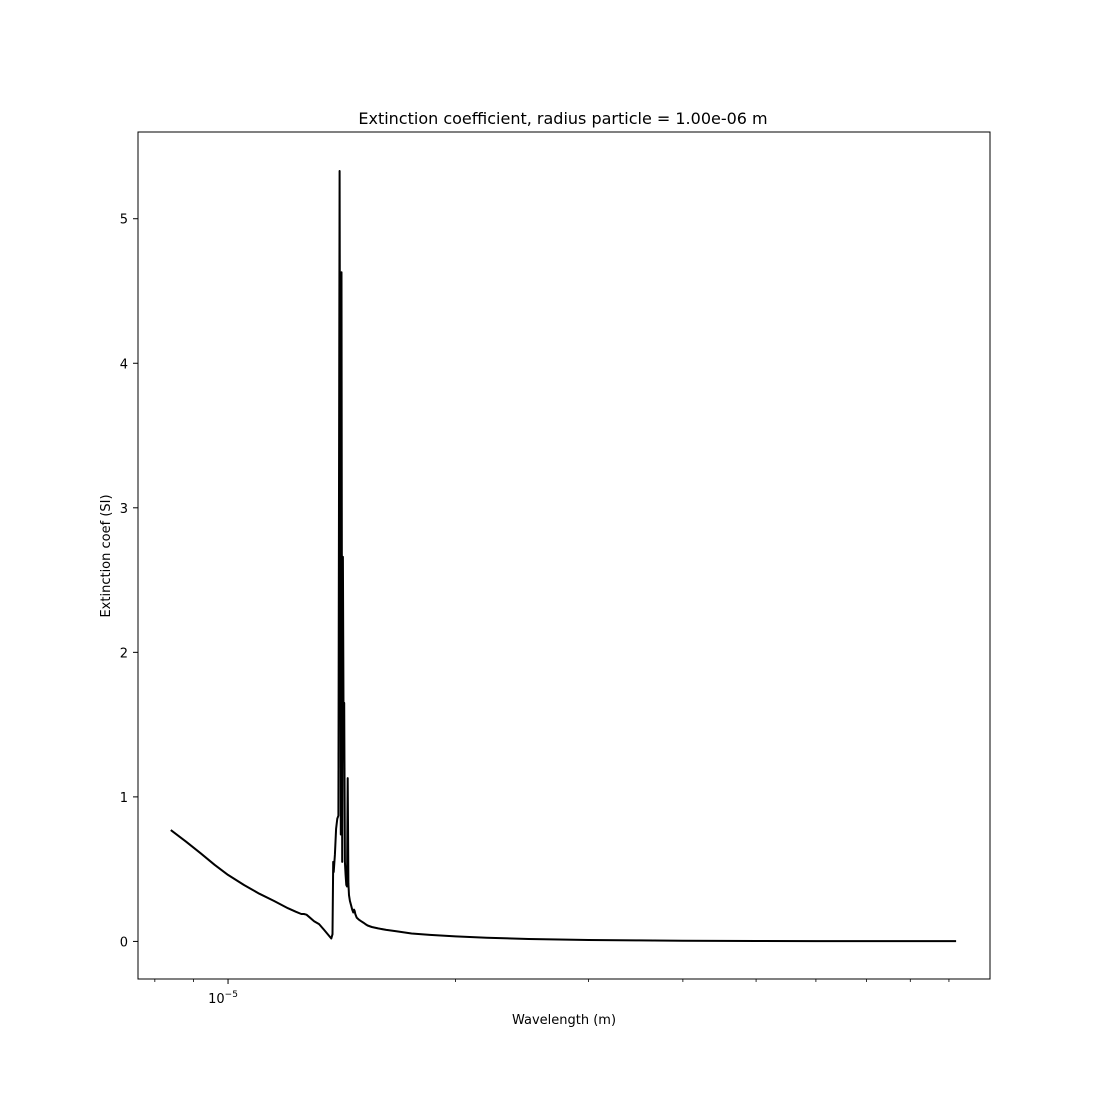 This screenshot has height=1100, width=1100. I want to click on y-axis-label: Extinction coef (SI), so click(106, 555).